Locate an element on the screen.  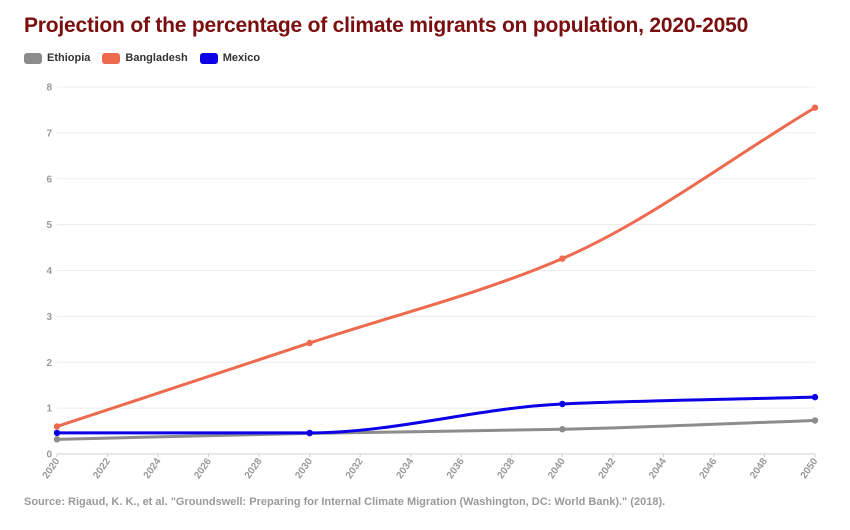
y-tick-label-5: 5 is located at coordinates (49, 225).